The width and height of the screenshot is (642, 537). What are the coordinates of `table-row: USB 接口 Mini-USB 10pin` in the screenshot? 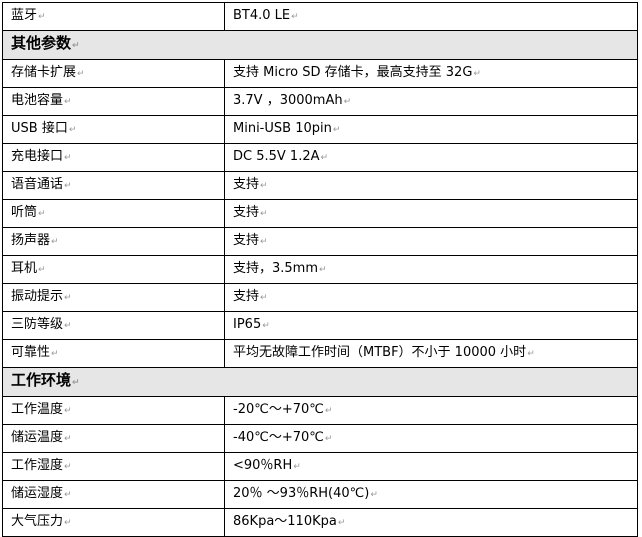 It's located at (320, 129).